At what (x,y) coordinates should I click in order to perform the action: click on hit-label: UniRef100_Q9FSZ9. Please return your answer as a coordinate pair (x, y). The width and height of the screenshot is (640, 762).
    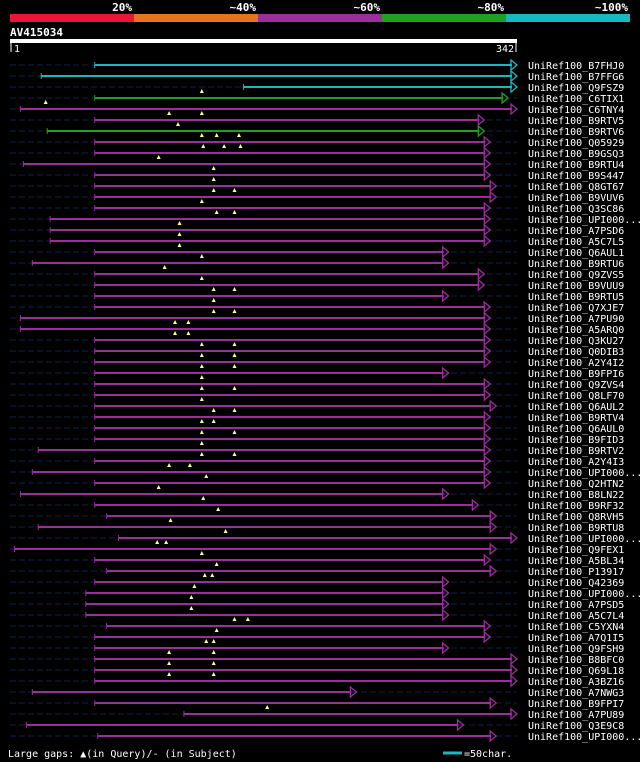
    Looking at the image, I should click on (576, 88).